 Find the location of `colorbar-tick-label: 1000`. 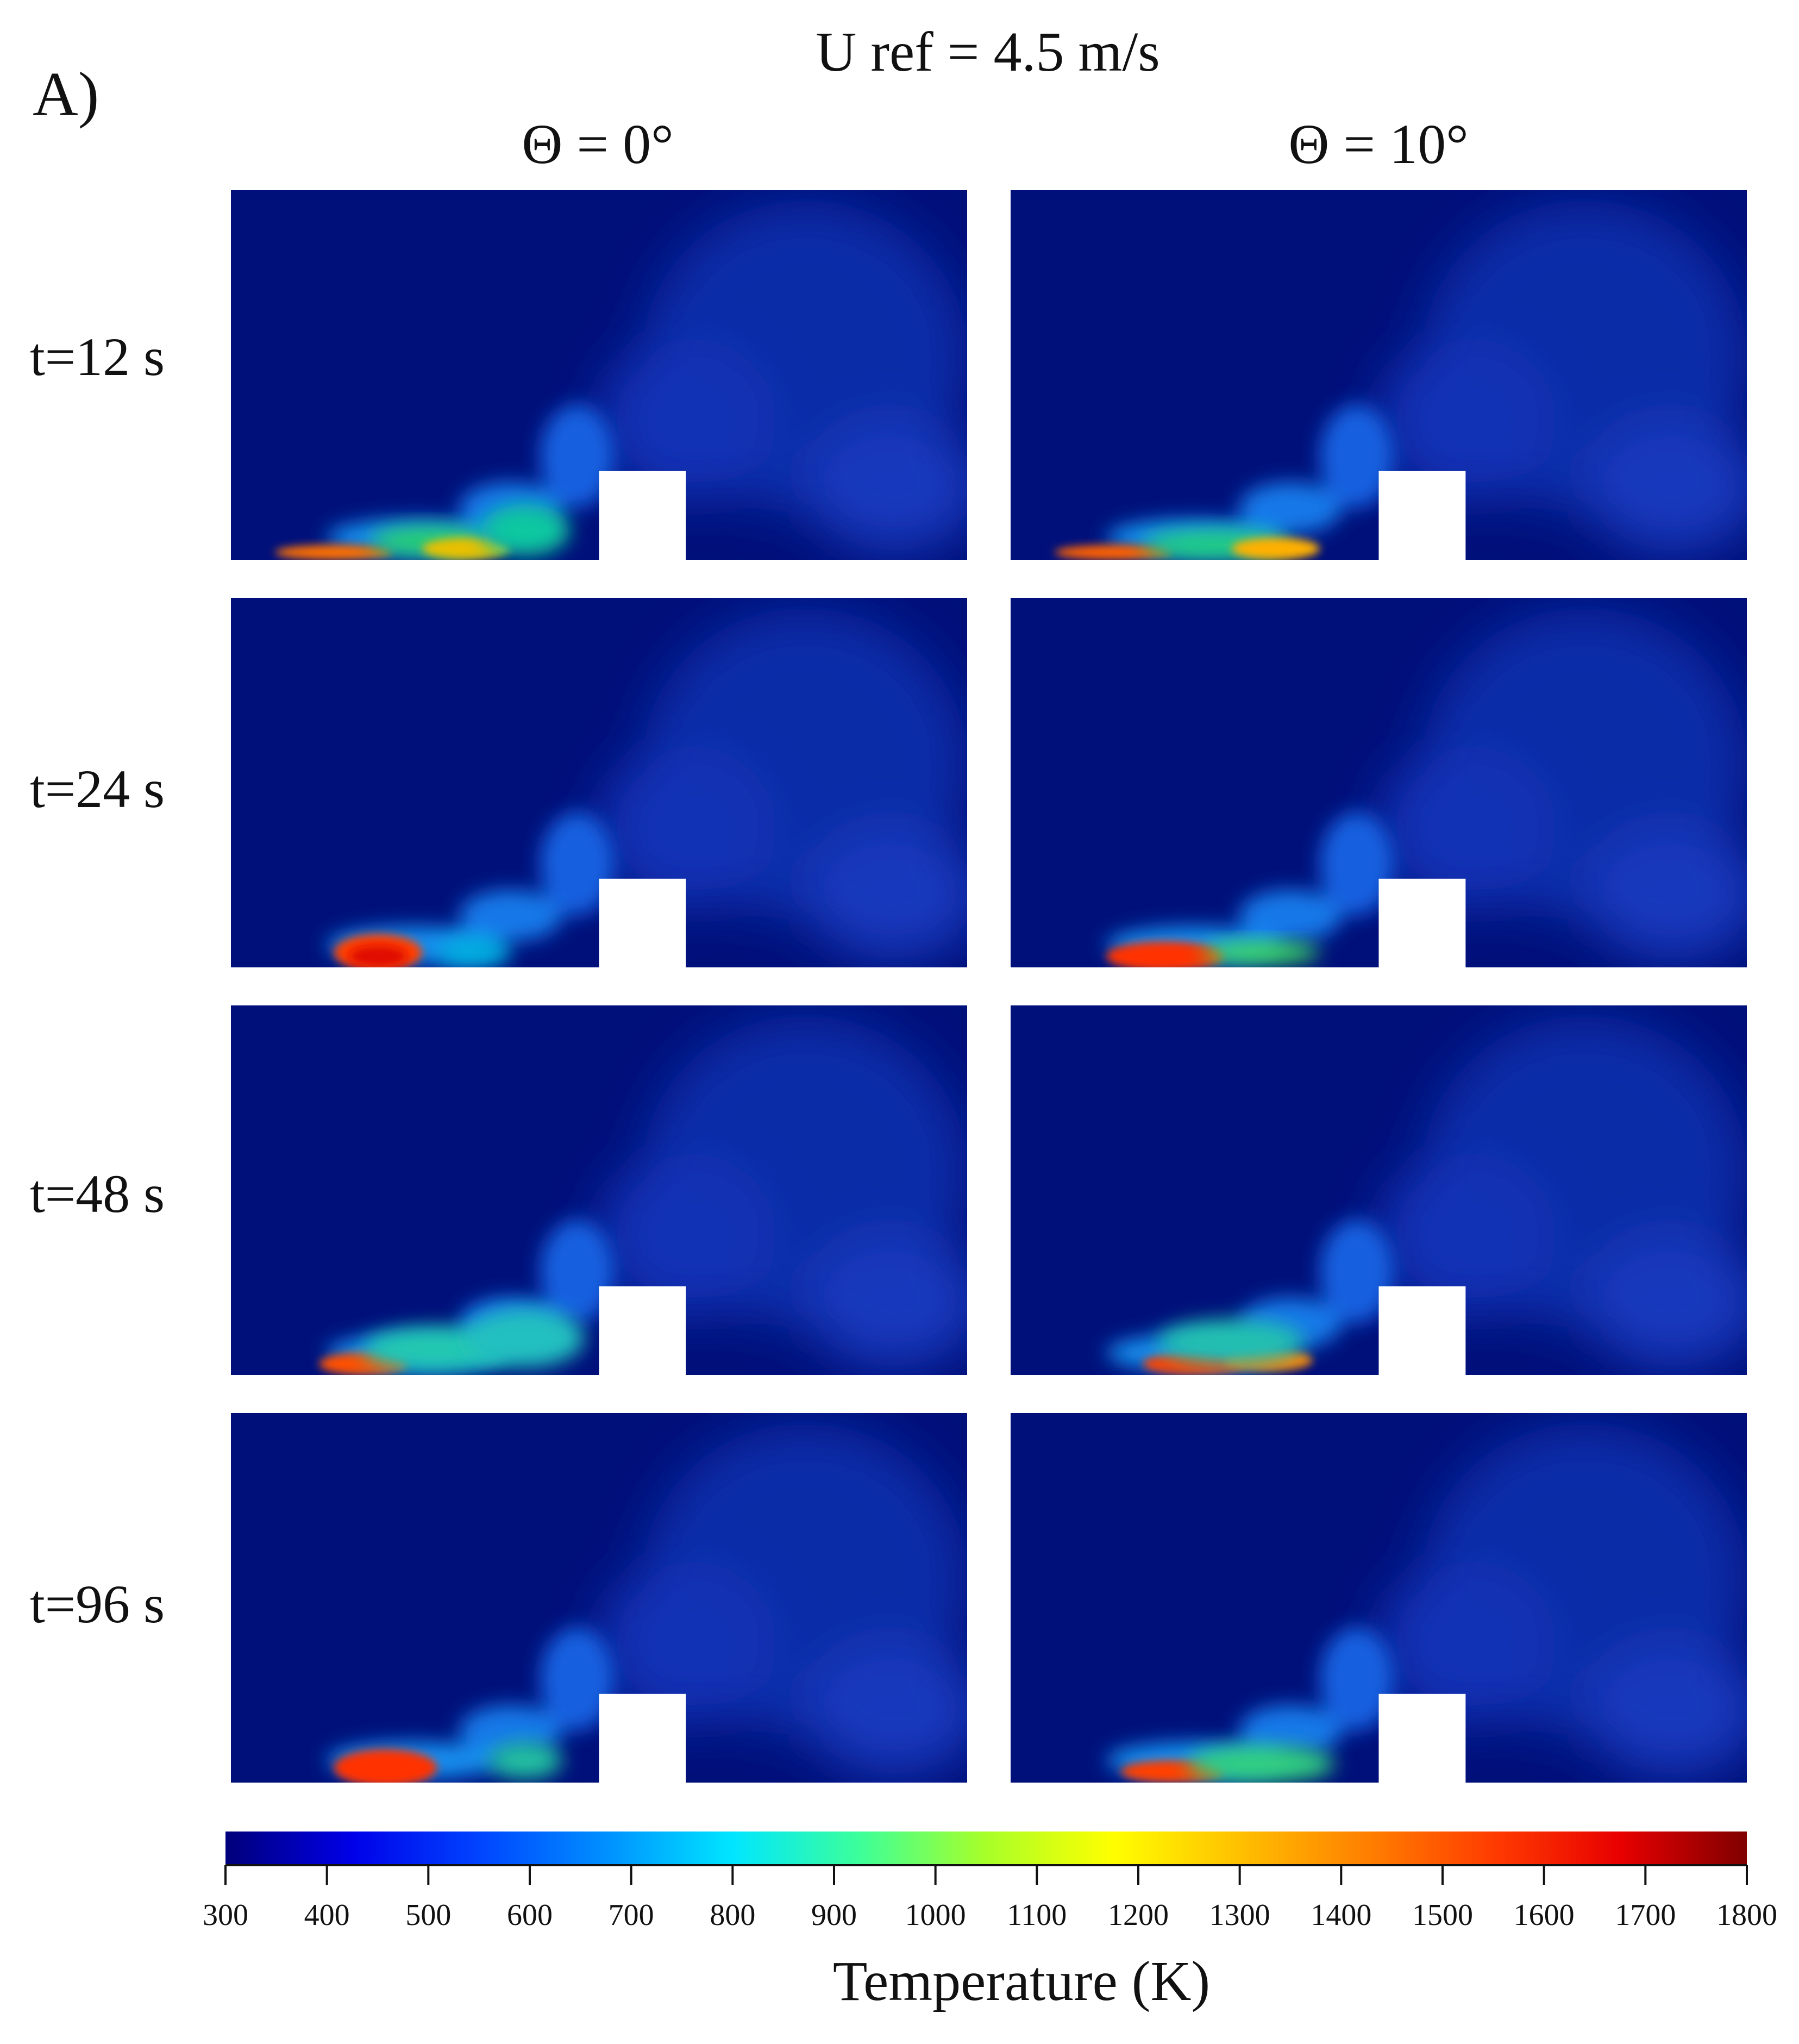

colorbar-tick-label: 1000 is located at coordinates (936, 1915).